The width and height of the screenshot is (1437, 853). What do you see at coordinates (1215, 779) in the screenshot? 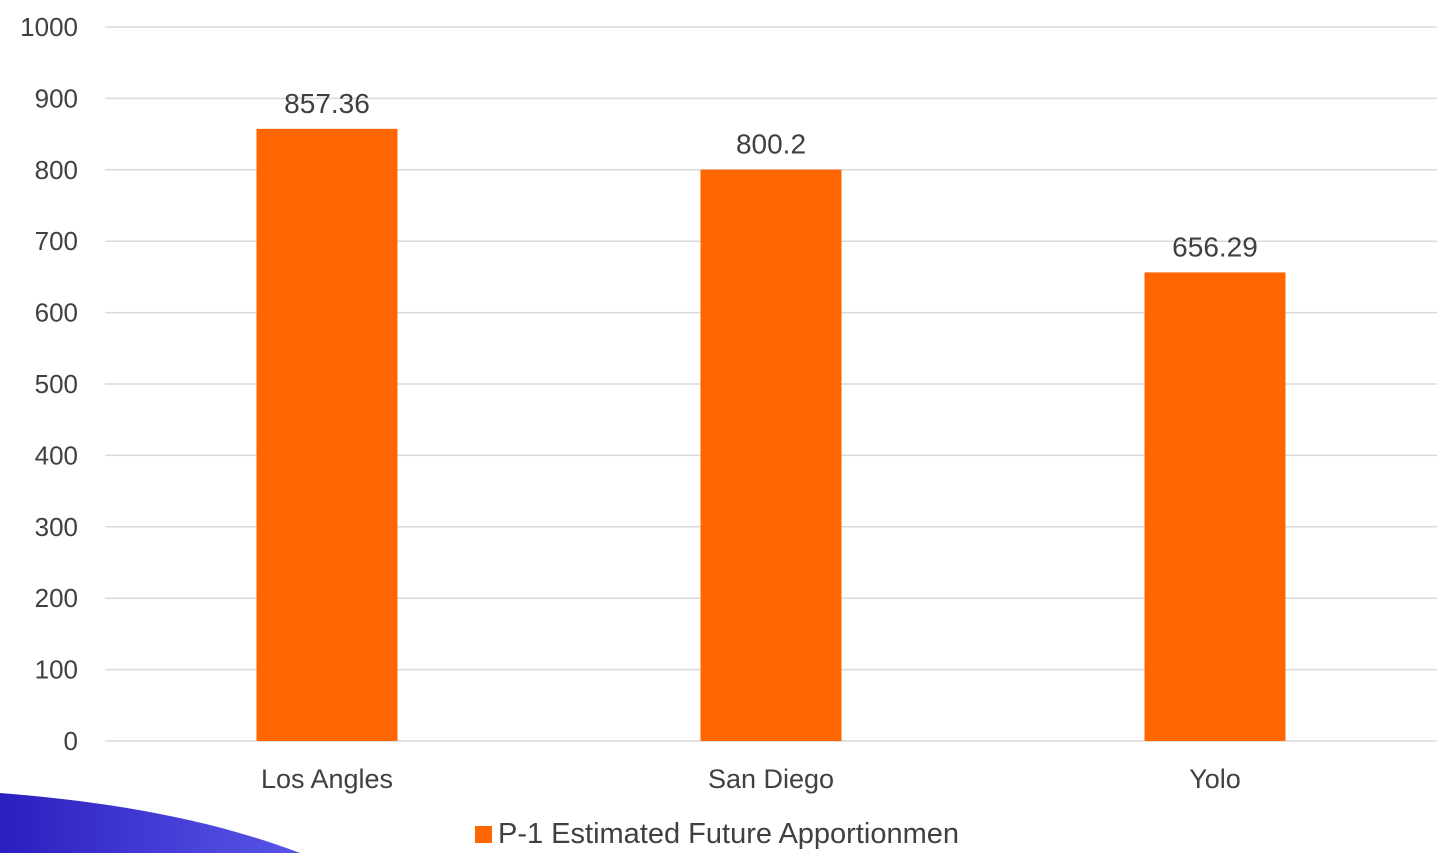
I see `x-category-label: Yolo` at bounding box center [1215, 779].